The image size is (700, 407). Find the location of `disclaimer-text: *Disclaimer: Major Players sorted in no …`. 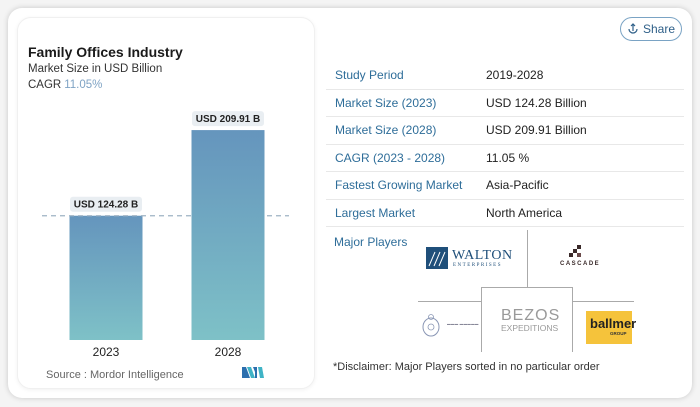

disclaimer-text: *Disclaimer: Major Players sorted in no … is located at coordinates (466, 367).